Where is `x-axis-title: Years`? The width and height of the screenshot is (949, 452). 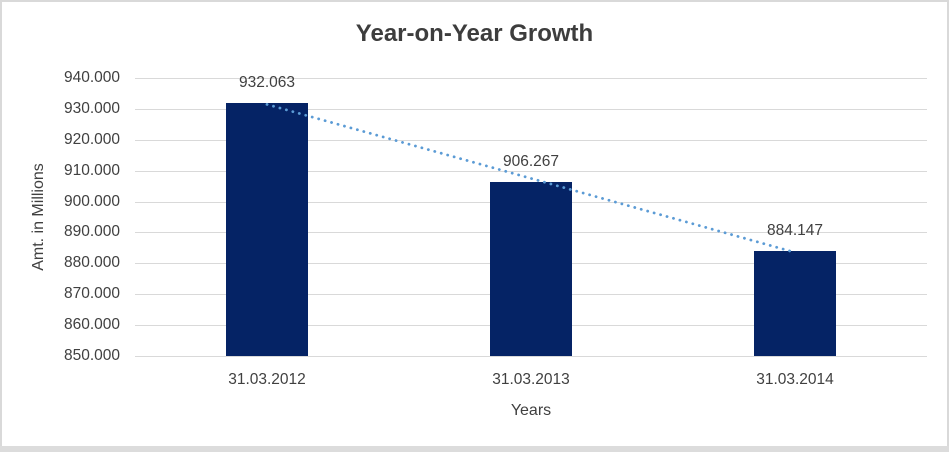 x-axis-title: Years is located at coordinates (531, 410).